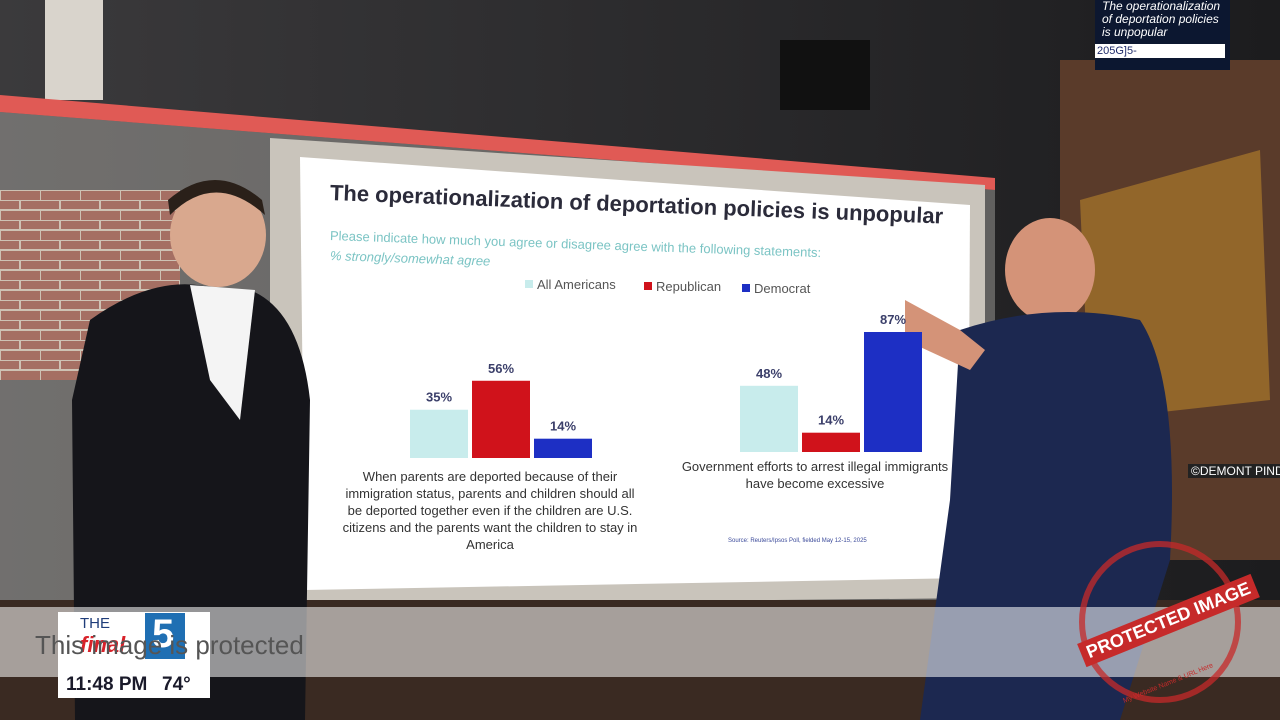  Describe the element at coordinates (893, 319) in the screenshot. I see `value-label: 87%` at that location.